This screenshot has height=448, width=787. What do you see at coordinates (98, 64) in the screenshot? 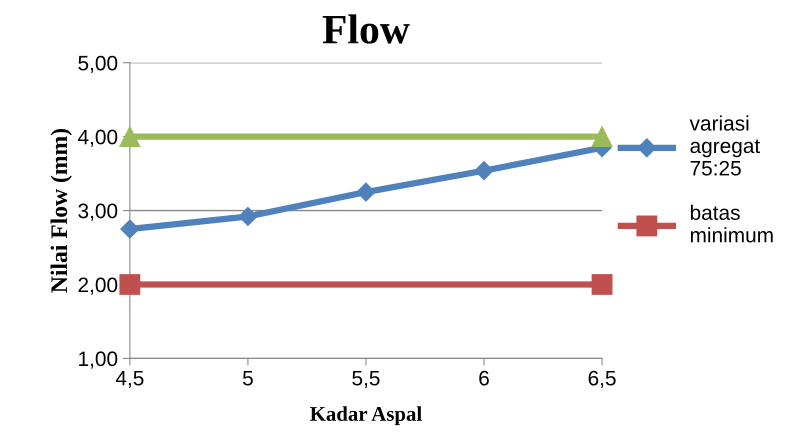
I see `y-tick-label: 5,00` at bounding box center [98, 64].